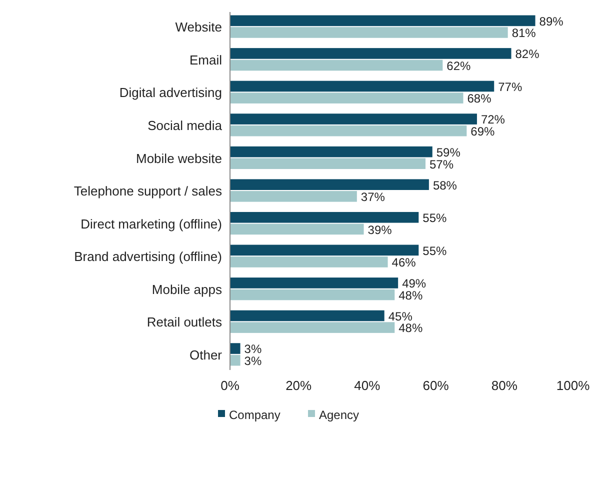 This screenshot has height=487, width=590. What do you see at coordinates (187, 289) in the screenshot?
I see `y-tick-label: Mobile apps` at bounding box center [187, 289].